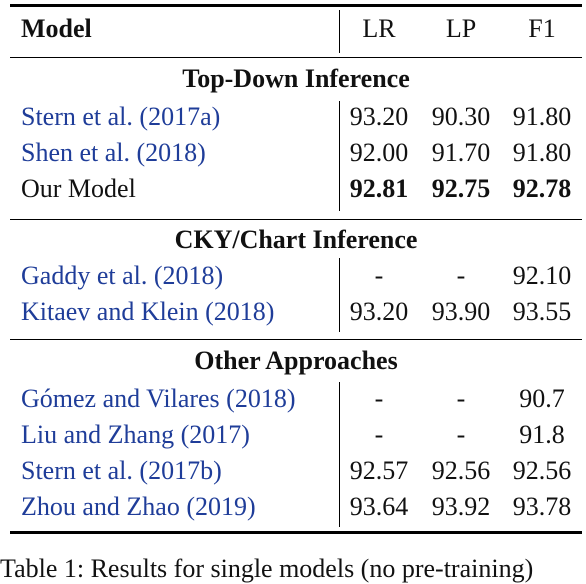  Describe the element at coordinates (542, 434) in the screenshot. I see `row-f1: 91.8` at that location.